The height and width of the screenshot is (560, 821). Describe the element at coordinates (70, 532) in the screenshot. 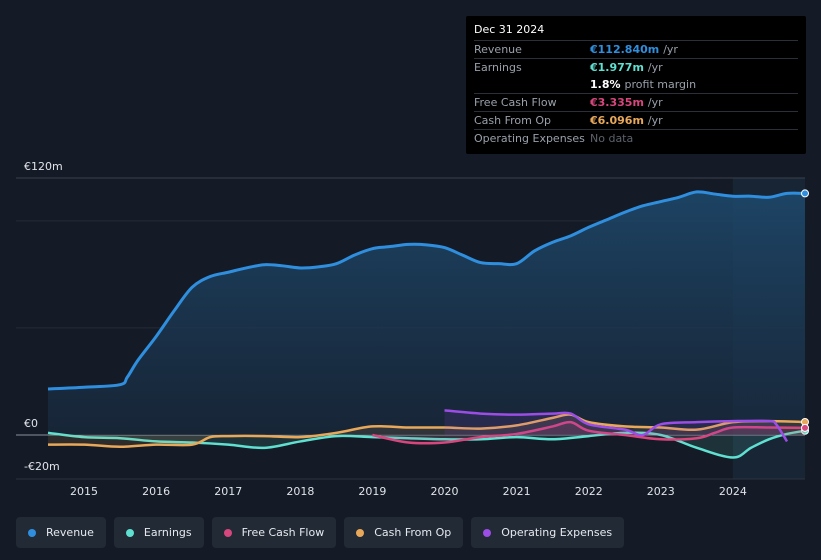

I see `legend-label: Revenue` at that location.